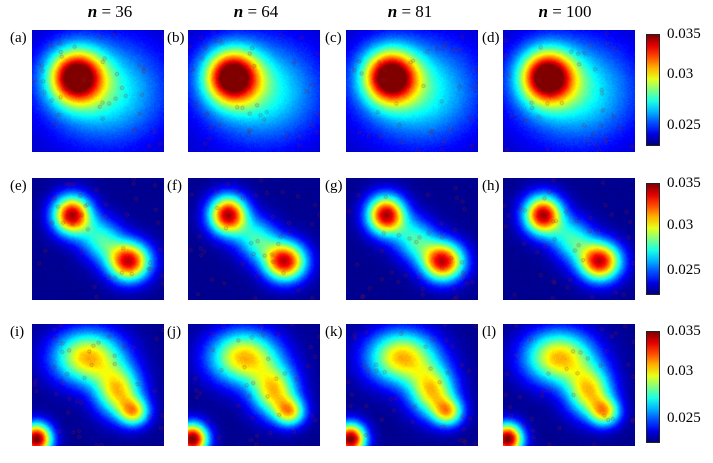 This screenshot has height=463, width=713. What do you see at coordinates (680, 74) in the screenshot?
I see `colorbar-1-tick-mid: 0.03` at bounding box center [680, 74].